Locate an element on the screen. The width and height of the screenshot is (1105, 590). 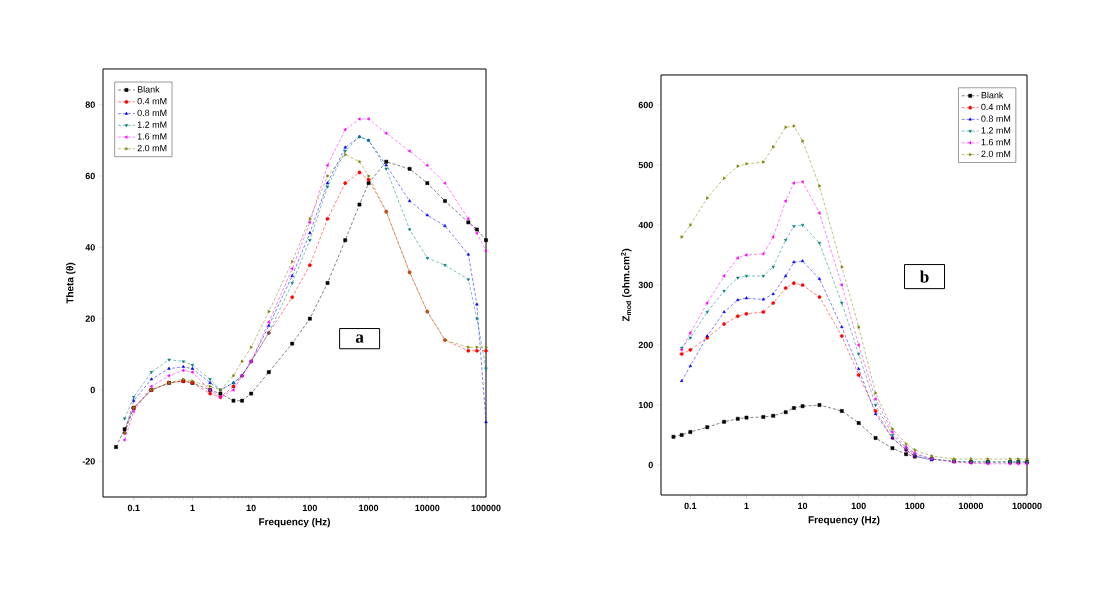
y-tick-label: 80 is located at coordinates (90, 104).